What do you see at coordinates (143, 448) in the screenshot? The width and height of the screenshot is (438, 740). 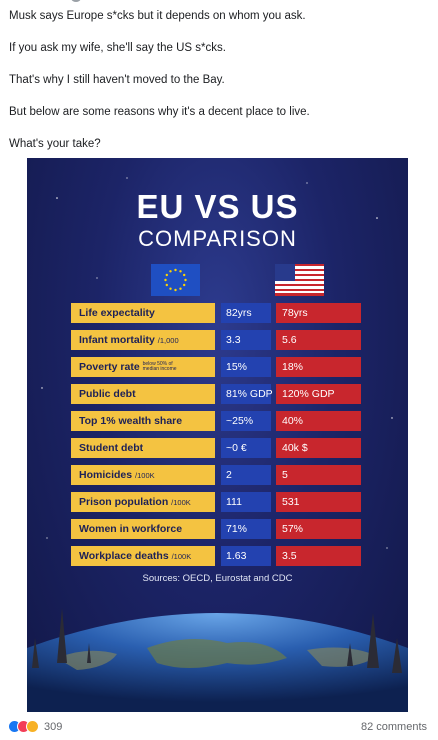 I see `row-label: Student debt` at bounding box center [143, 448].